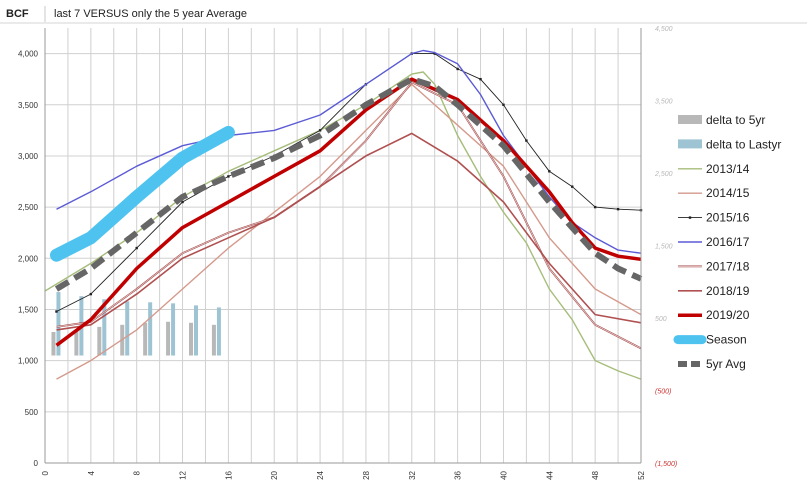 This screenshot has height=500, width=807. I want to click on y-tick-label: 1,000, so click(28, 361).